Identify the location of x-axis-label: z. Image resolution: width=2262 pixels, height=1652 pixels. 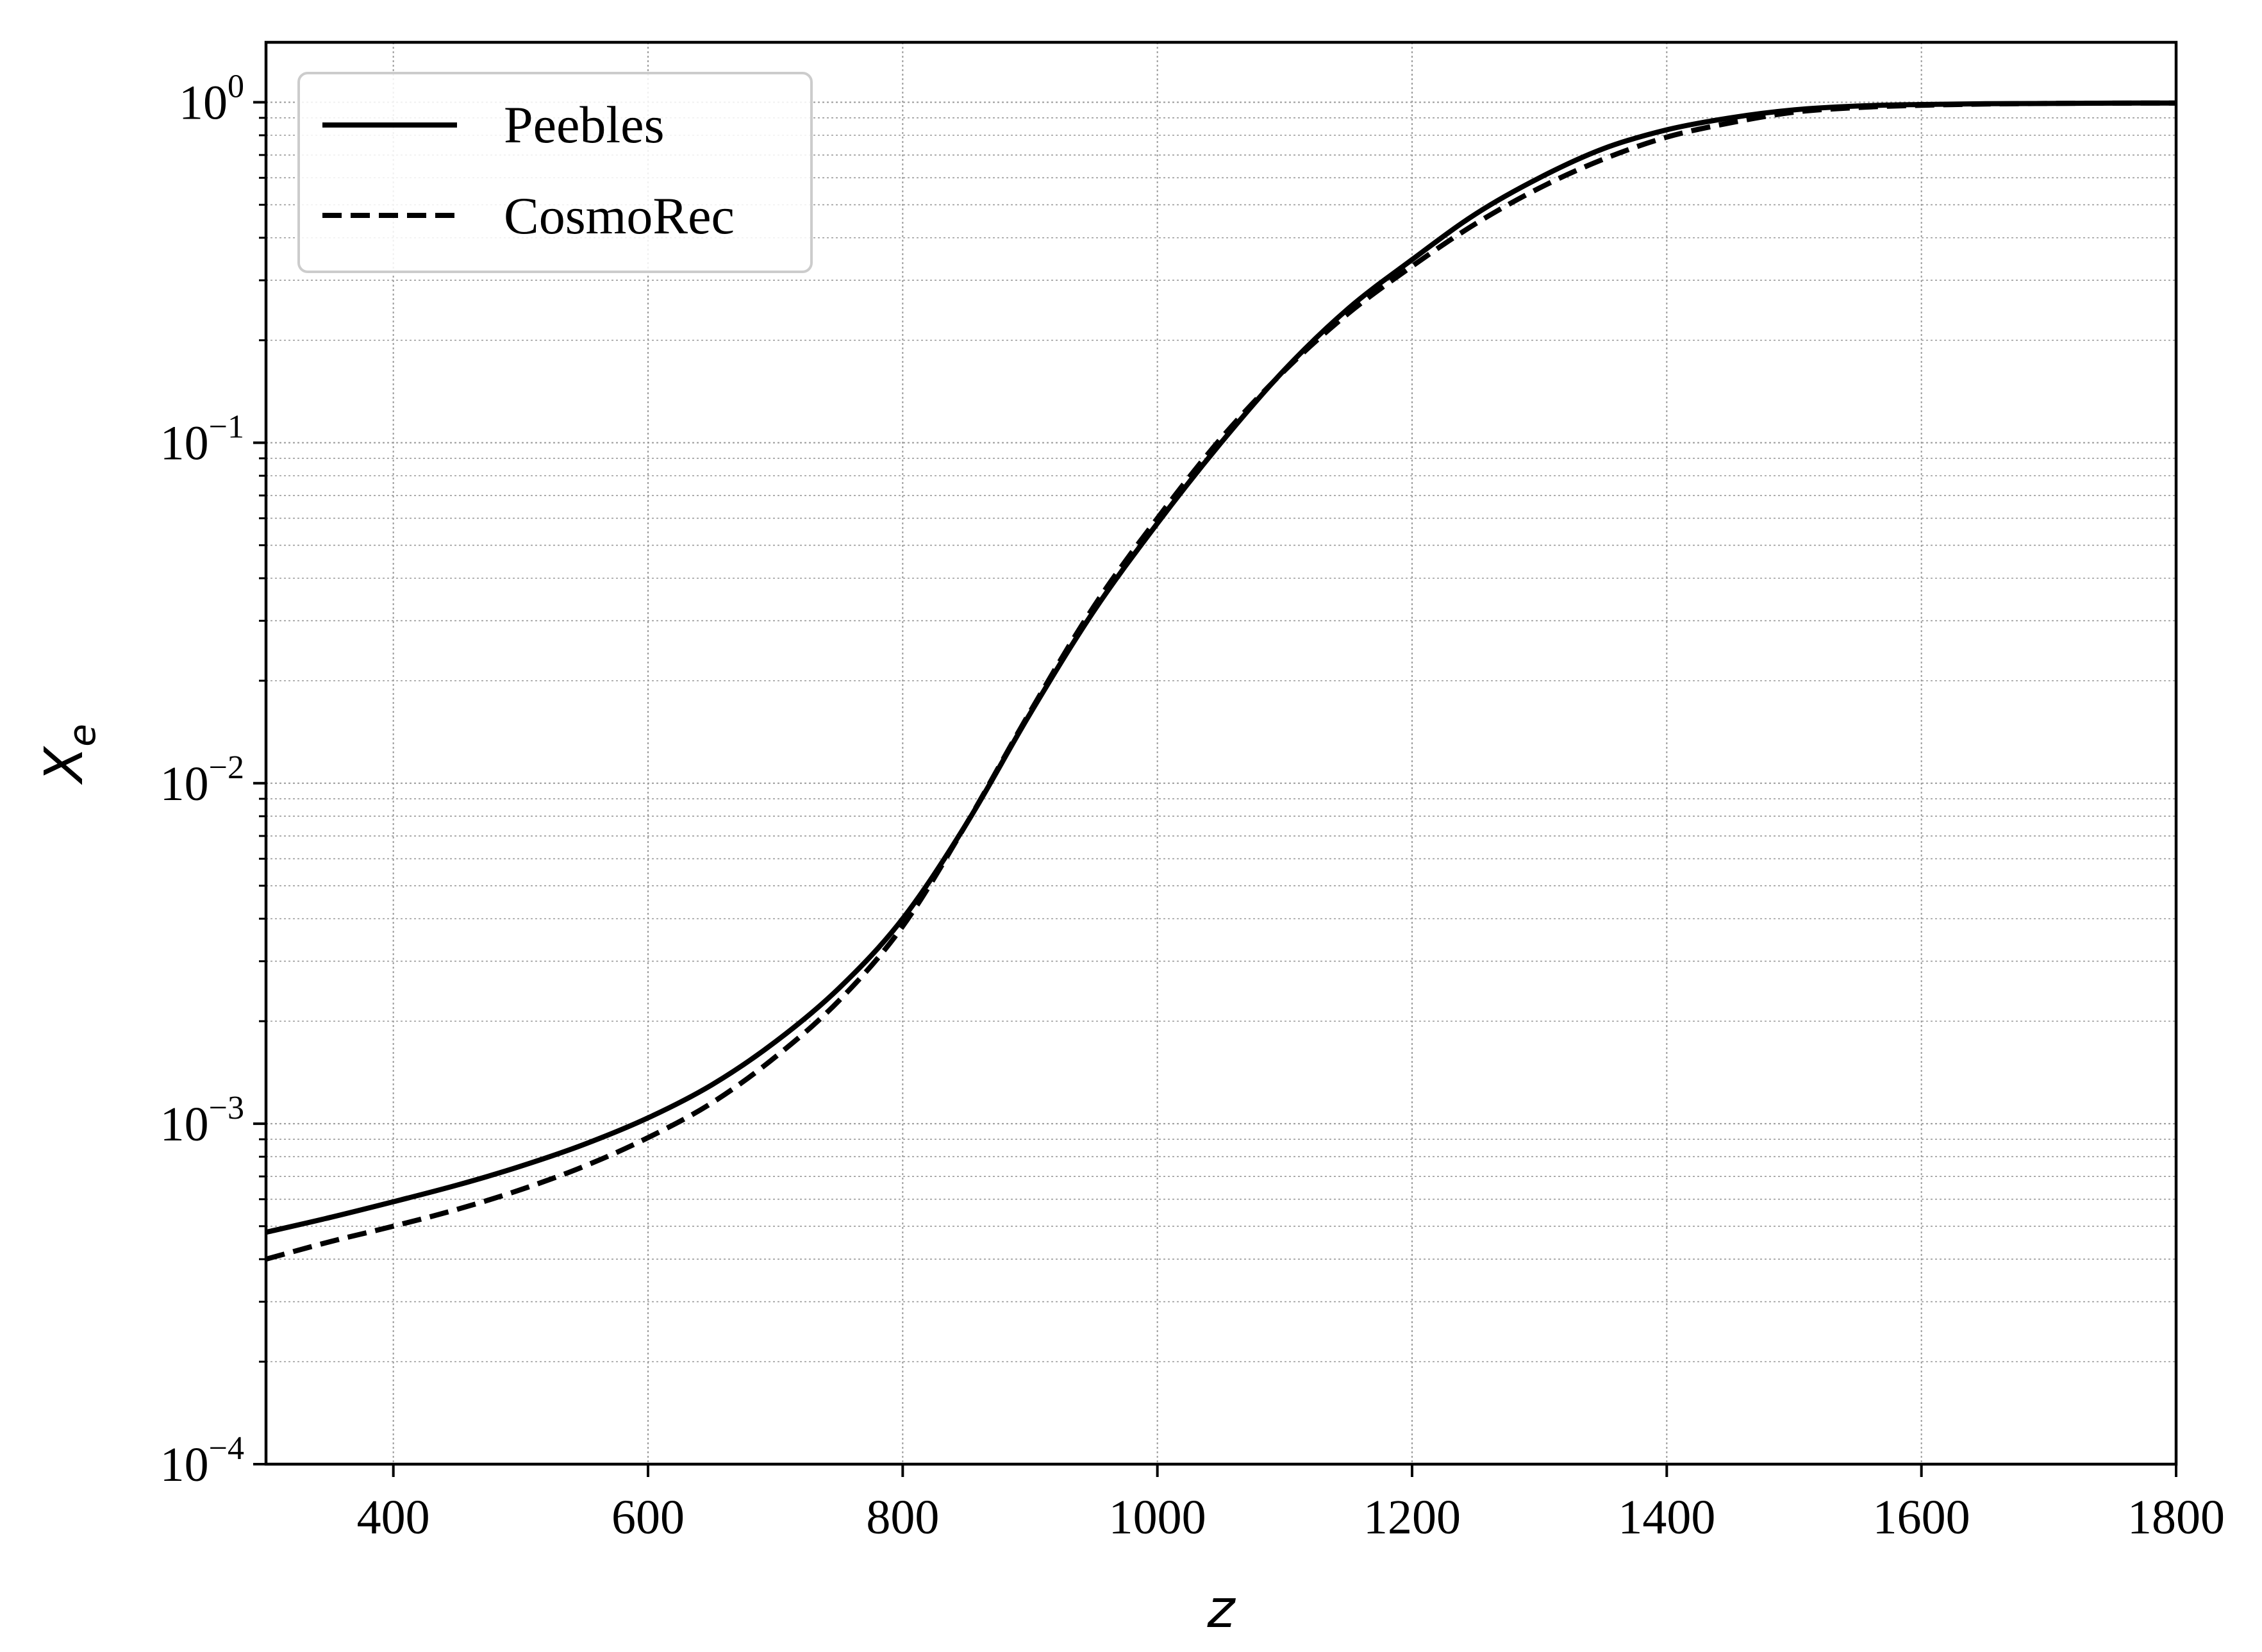
(1221, 1609).